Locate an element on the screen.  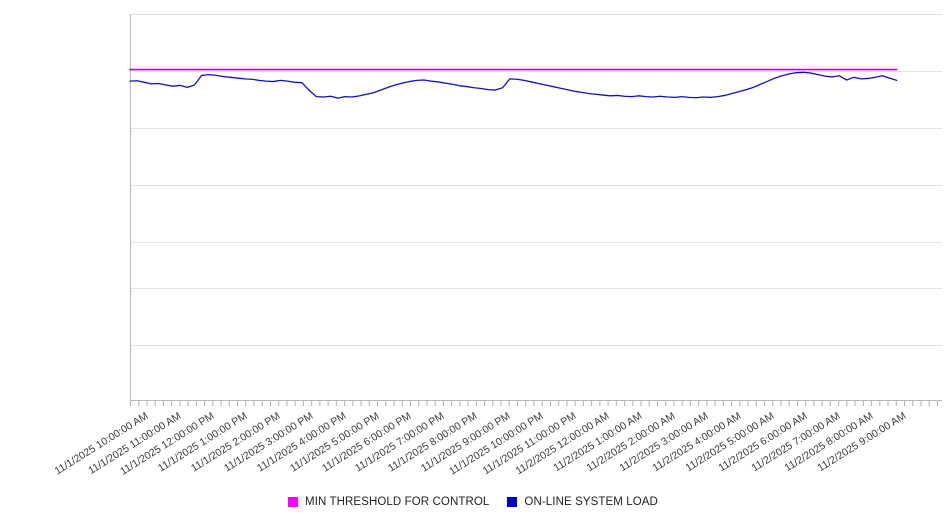
legend-label: ON-LINE SYSTEM LOAD is located at coordinates (591, 502).